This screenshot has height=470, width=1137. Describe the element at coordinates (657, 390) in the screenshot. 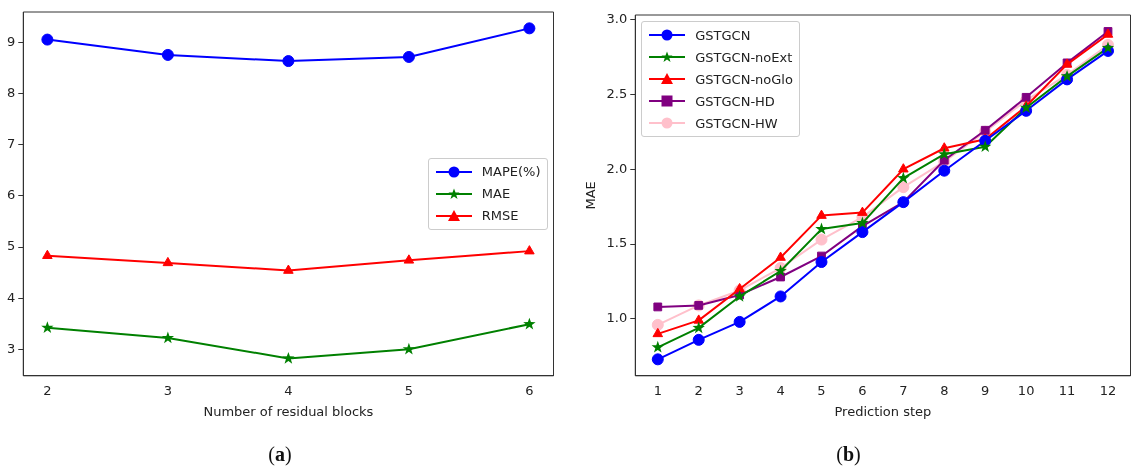

I see `x-tick-label: 1` at that location.